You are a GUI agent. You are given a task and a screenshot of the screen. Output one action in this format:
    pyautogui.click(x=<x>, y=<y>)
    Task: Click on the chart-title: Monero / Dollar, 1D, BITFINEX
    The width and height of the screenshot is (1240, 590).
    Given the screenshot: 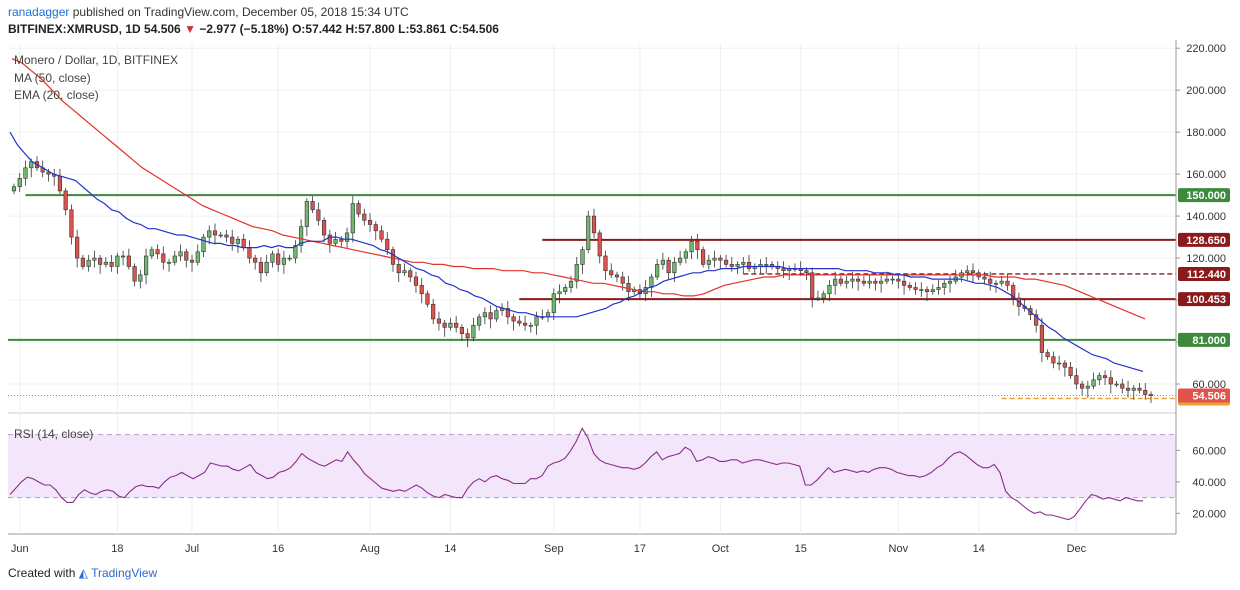 What is the action you would take?
    pyautogui.click(x=96, y=60)
    